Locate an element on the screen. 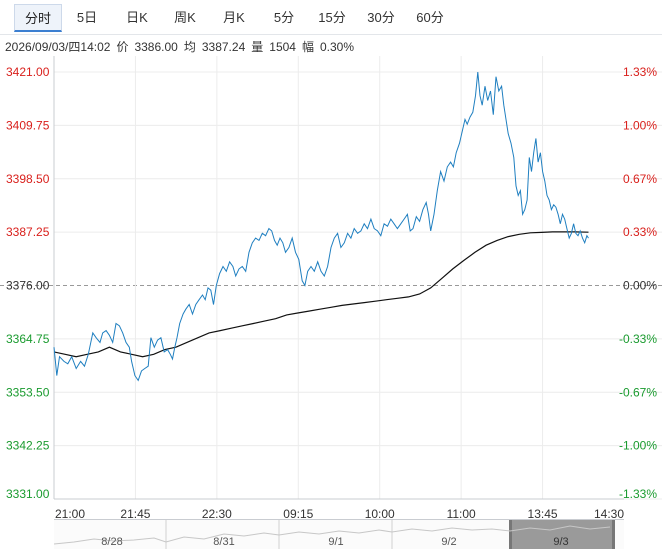  nav-date-2: 8/31 is located at coordinates (223, 542).